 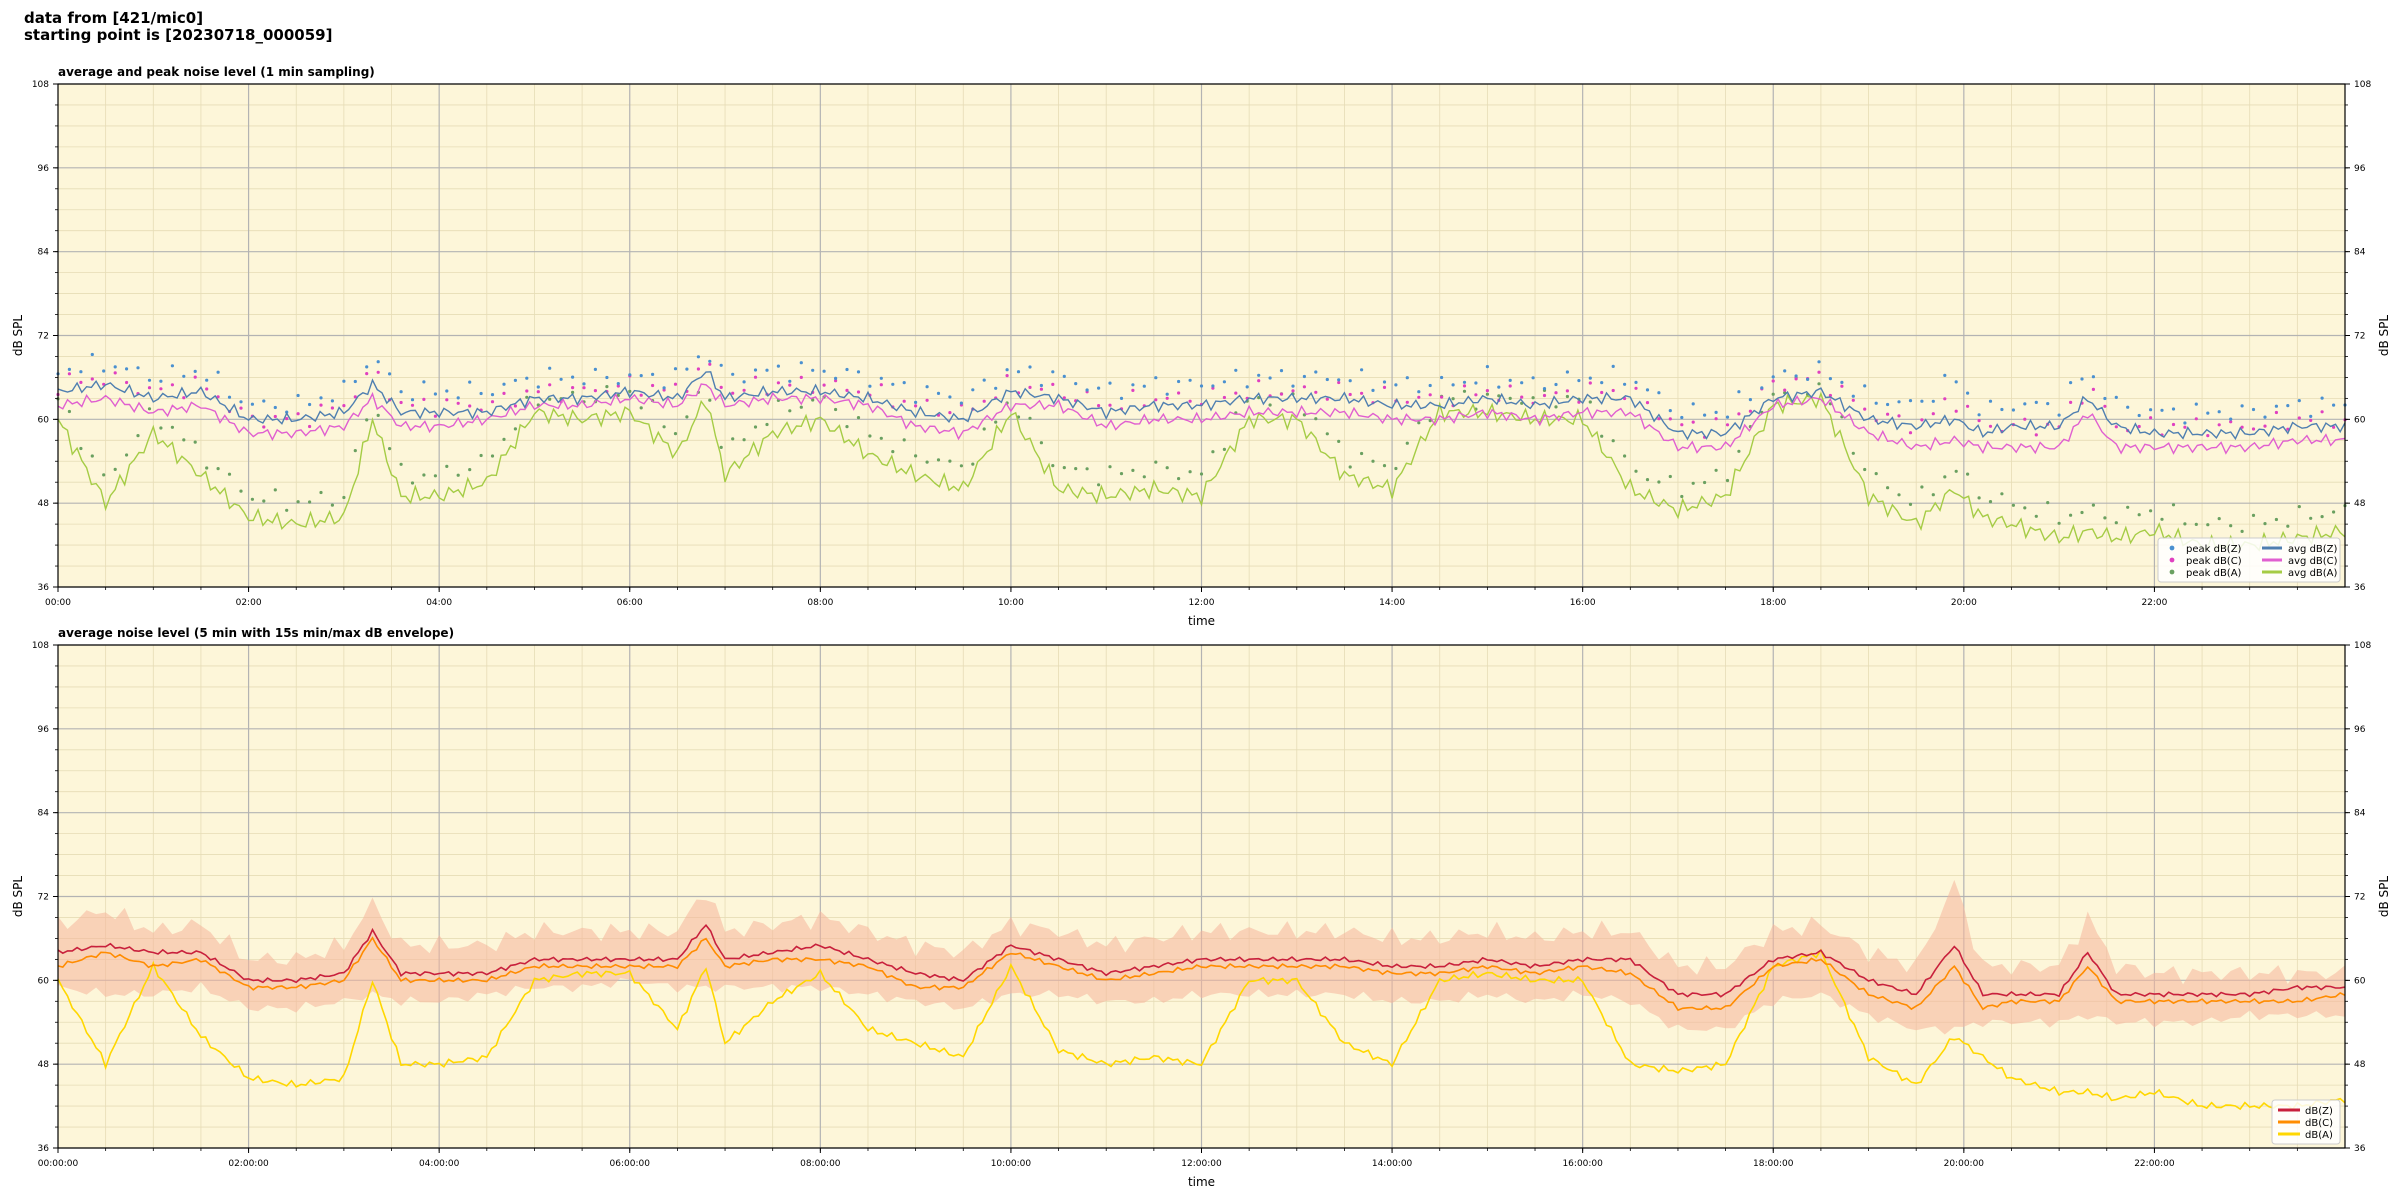 I want to click on header-source-line: data from [421/mic0], so click(x=114, y=18).